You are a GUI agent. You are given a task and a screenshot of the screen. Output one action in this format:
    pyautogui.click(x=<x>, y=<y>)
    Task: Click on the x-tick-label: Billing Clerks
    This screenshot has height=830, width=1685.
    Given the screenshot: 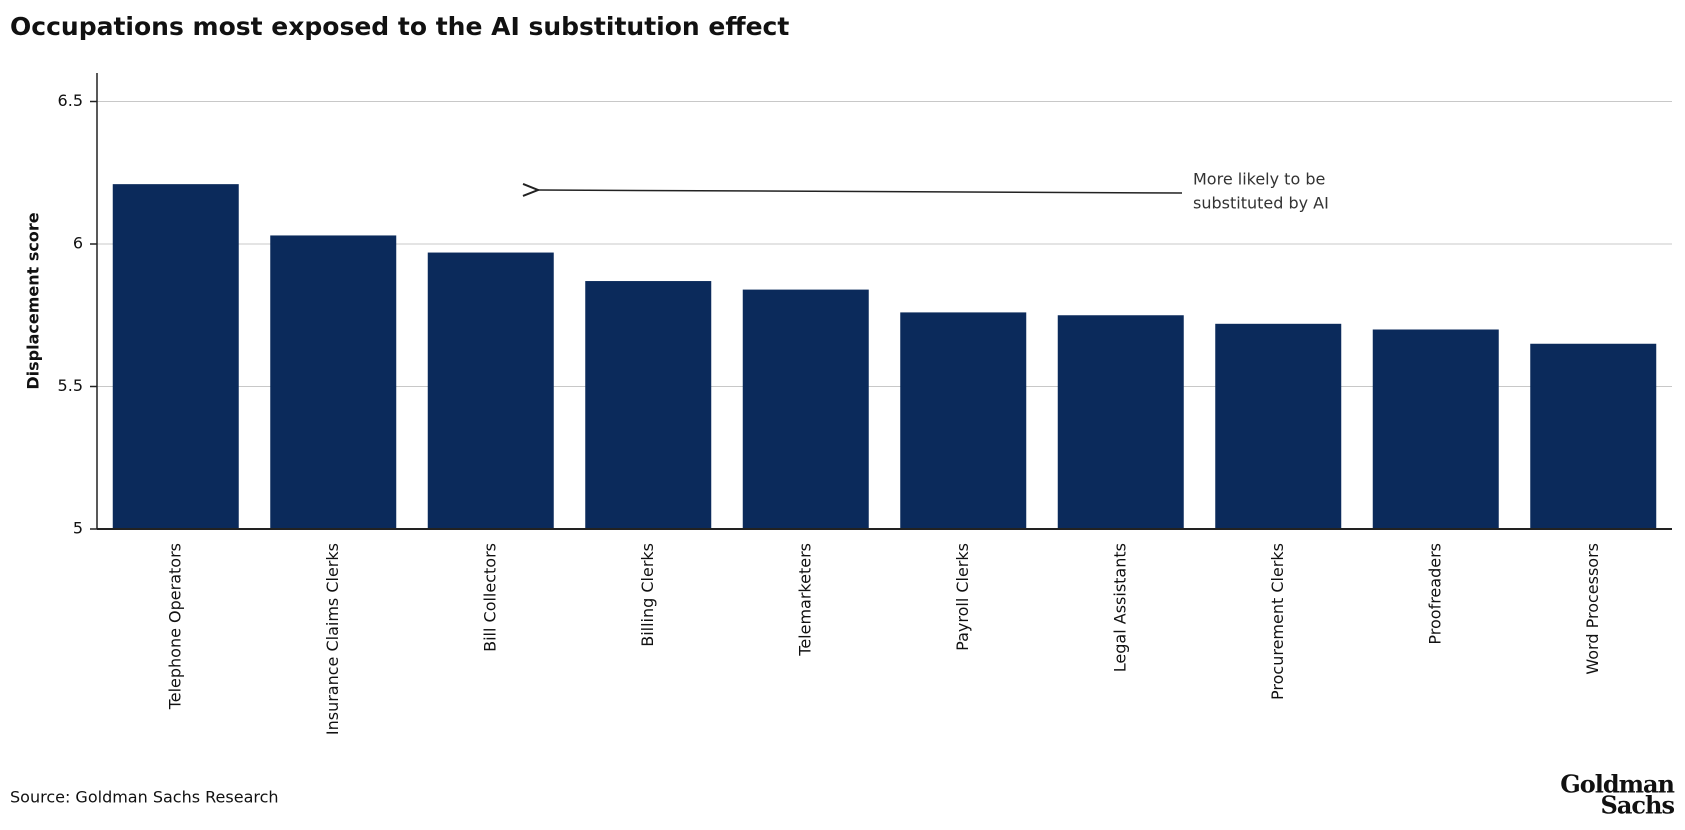 What is the action you would take?
    pyautogui.click(x=647, y=595)
    